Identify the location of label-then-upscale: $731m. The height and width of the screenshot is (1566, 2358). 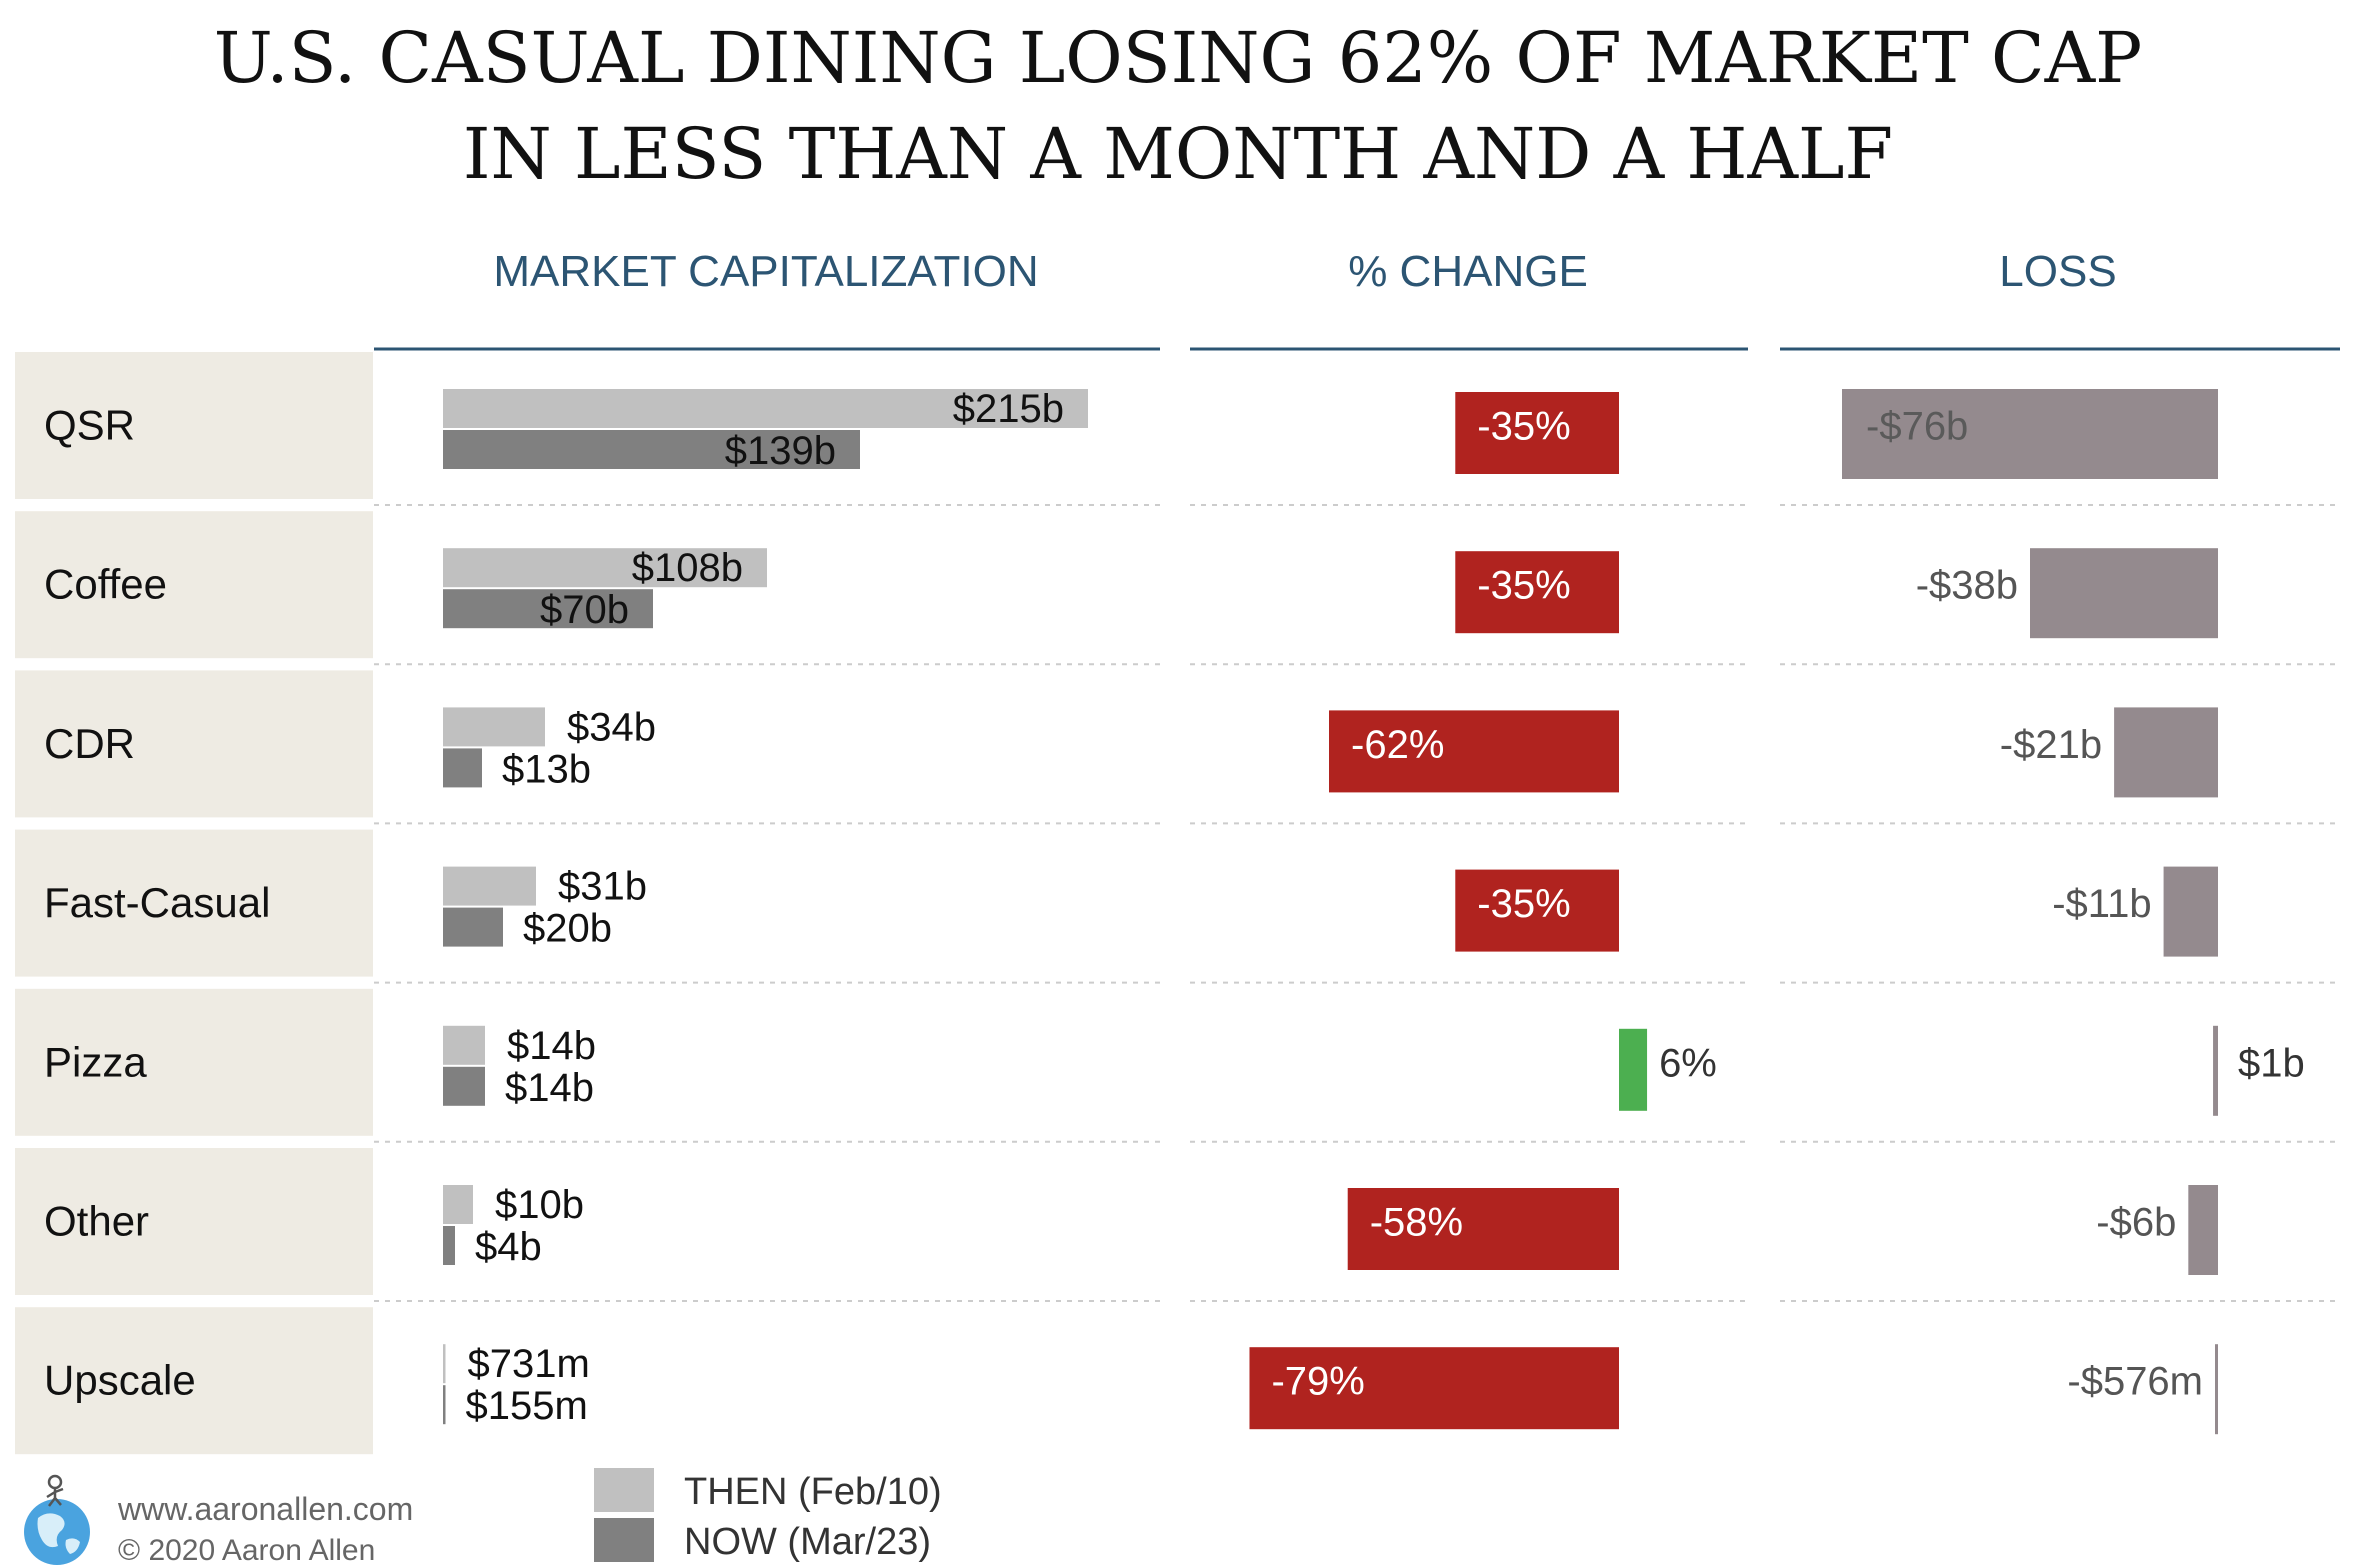
(529, 1364).